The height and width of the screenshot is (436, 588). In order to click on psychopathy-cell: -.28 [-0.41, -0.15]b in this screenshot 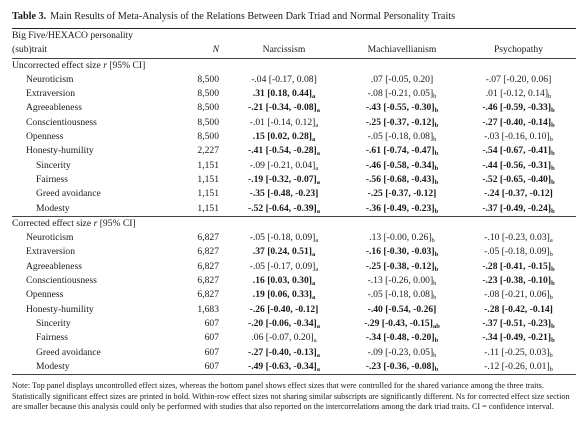, I will do `click(518, 267)`.